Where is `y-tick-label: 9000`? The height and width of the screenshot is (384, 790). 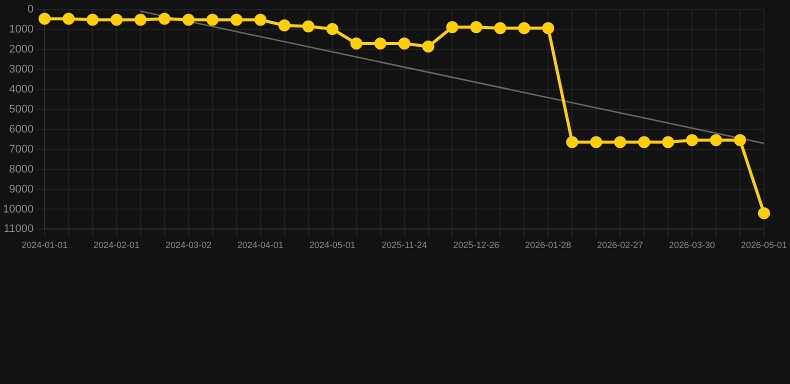
y-tick-label: 9000 is located at coordinates (21, 189).